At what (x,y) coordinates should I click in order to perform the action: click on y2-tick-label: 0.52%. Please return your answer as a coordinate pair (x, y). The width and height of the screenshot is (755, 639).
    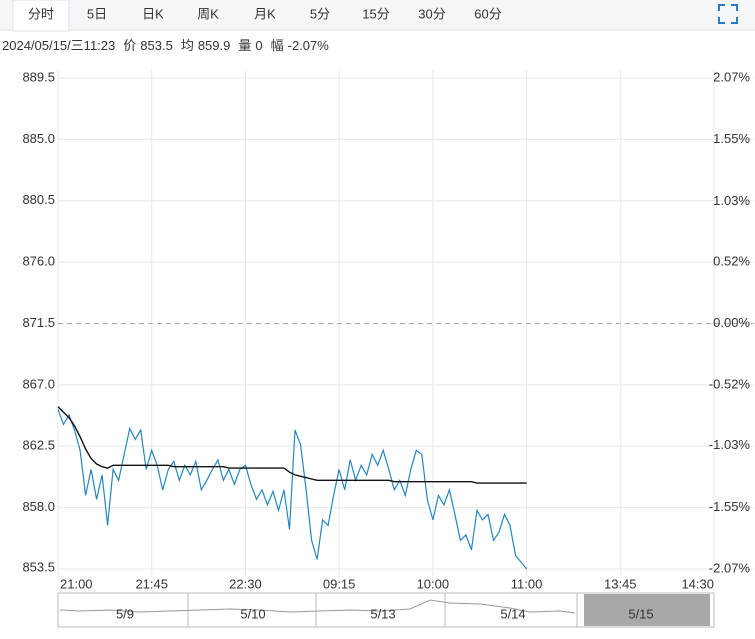
    Looking at the image, I should click on (731, 260).